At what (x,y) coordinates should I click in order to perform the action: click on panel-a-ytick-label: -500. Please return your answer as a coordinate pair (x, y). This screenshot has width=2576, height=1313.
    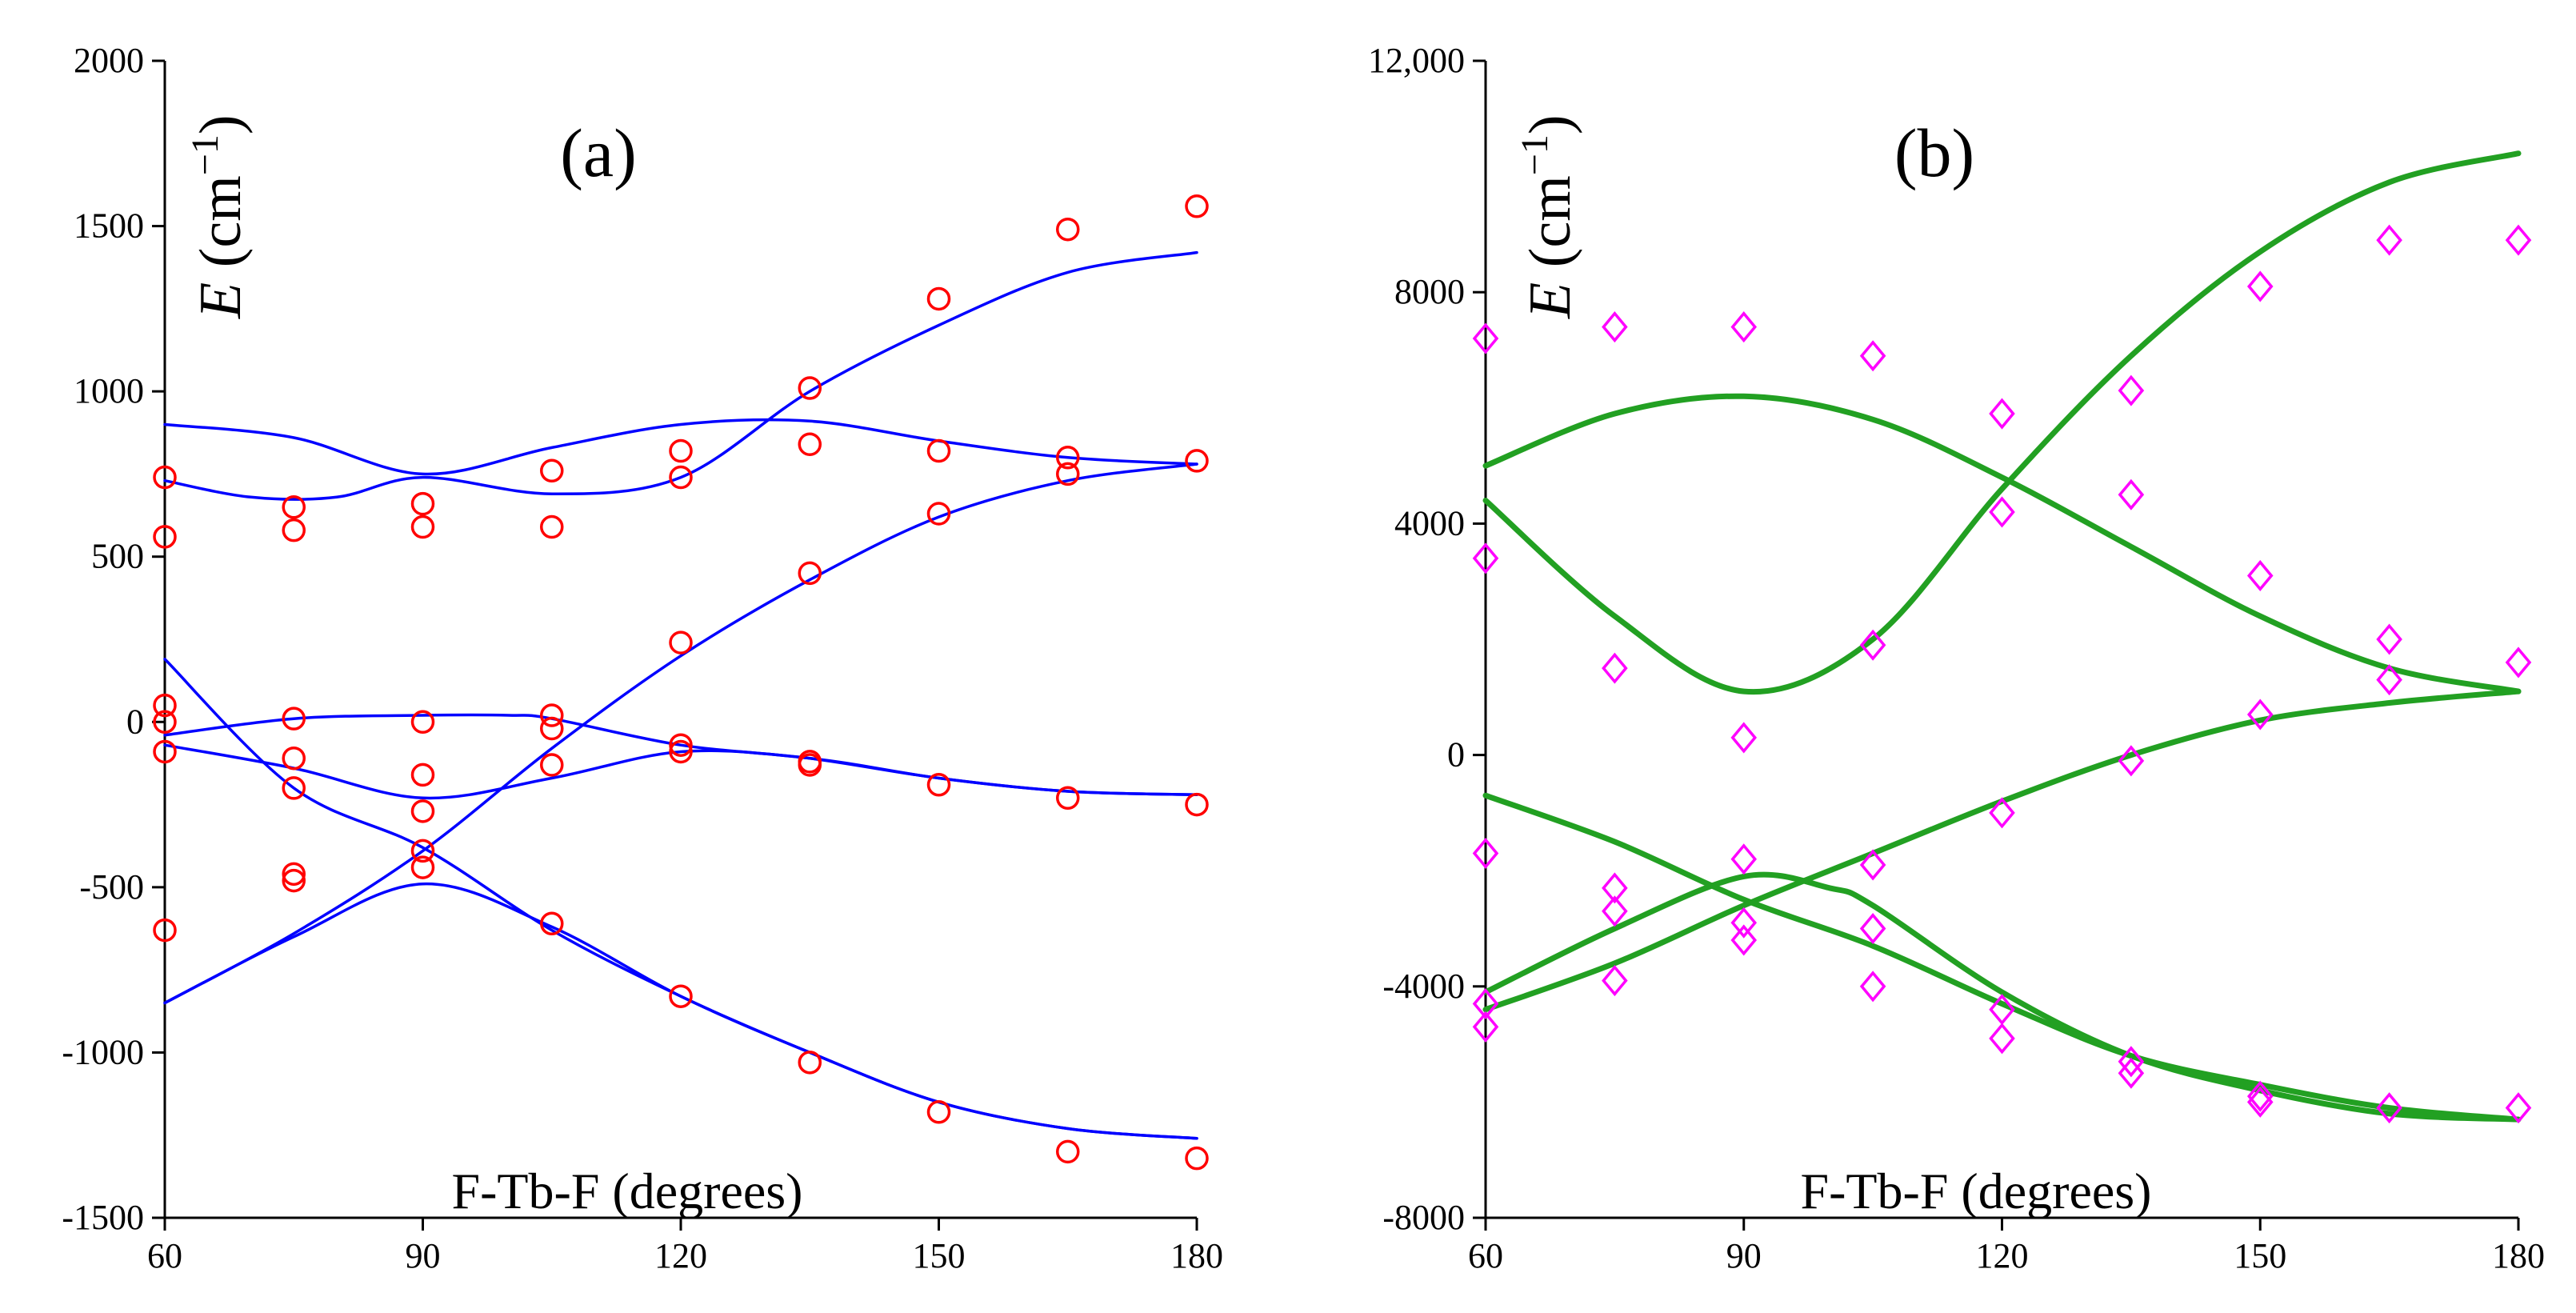
    Looking at the image, I should click on (111, 887).